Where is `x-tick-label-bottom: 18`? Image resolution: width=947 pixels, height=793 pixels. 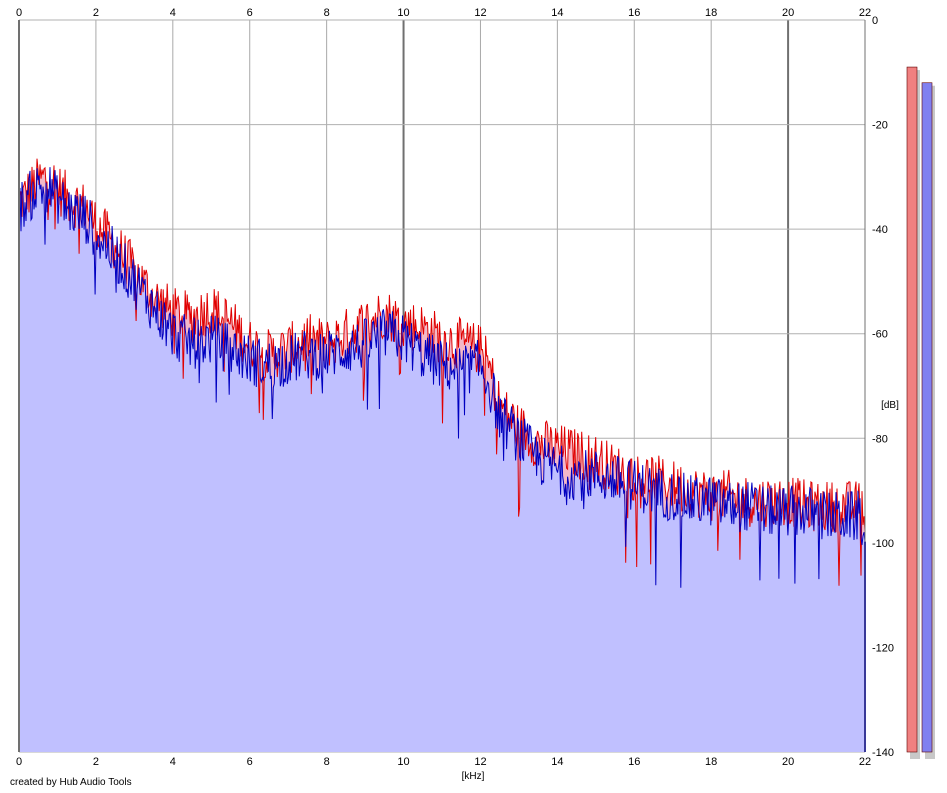
x-tick-label-bottom: 18 is located at coordinates (711, 762).